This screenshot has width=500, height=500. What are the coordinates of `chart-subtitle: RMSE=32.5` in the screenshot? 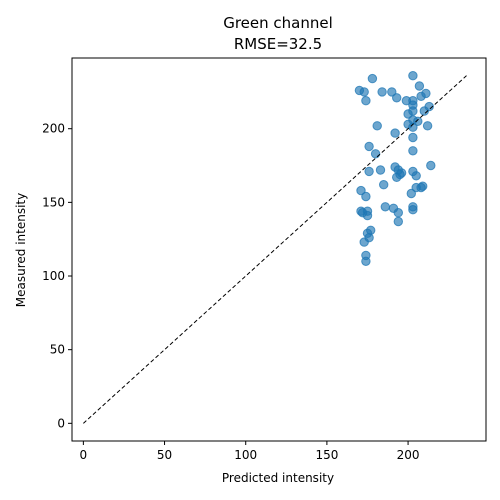 It's located at (278, 44).